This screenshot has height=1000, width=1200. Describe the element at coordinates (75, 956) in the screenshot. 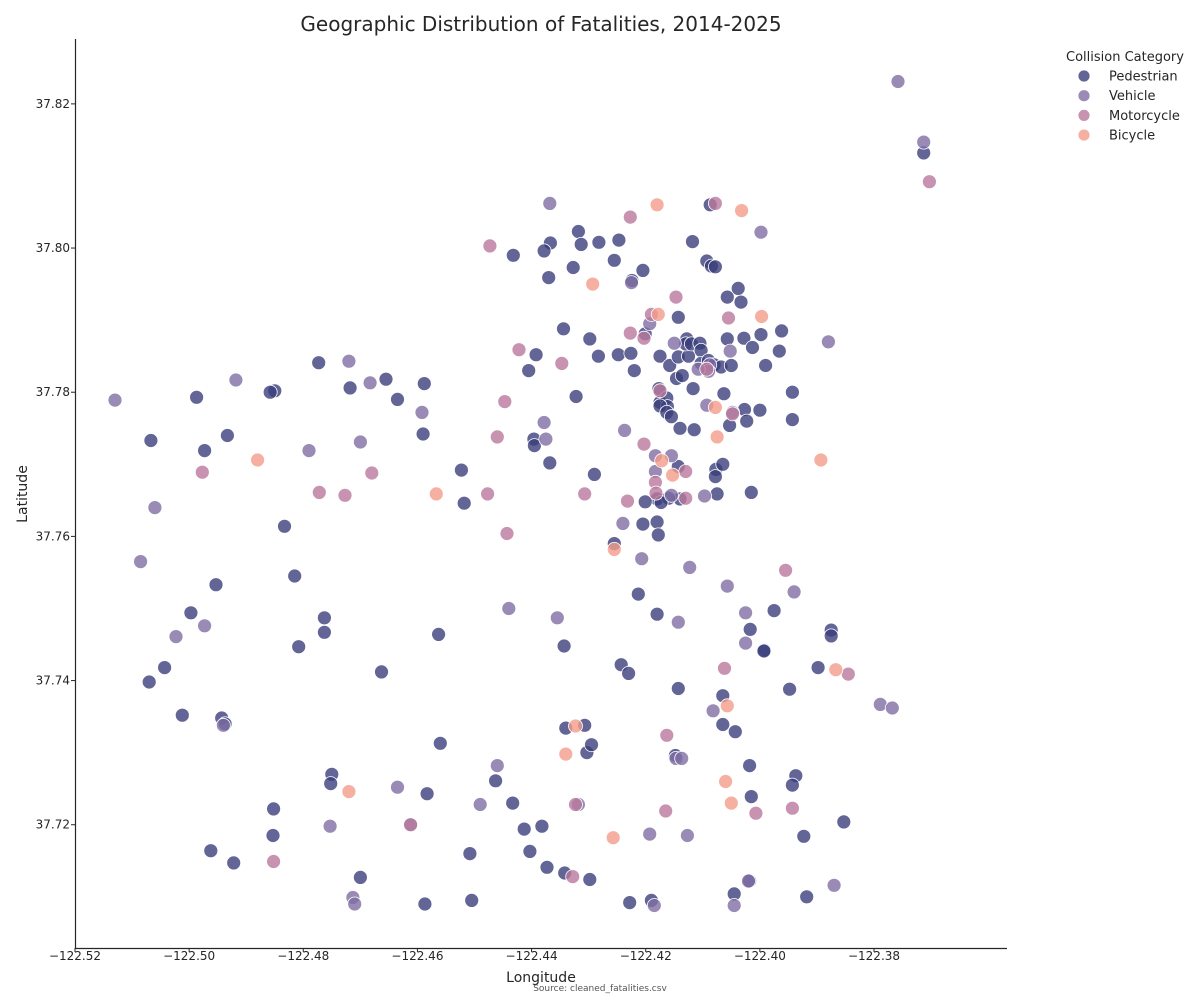

I see `x-tick-label: −122.52` at that location.